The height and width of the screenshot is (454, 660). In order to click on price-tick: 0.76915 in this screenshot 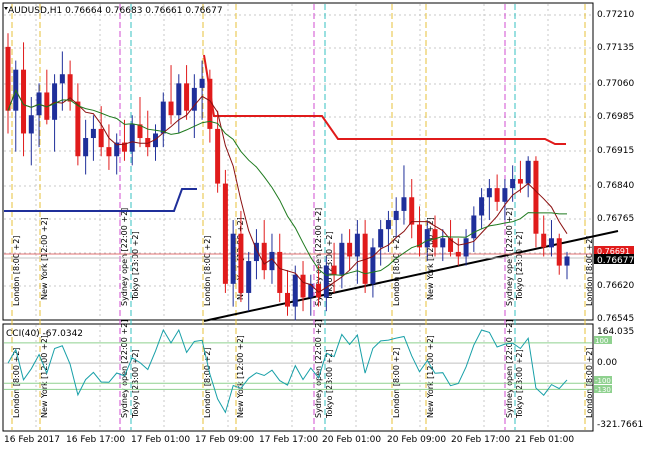, I will do `click(615, 151)`.